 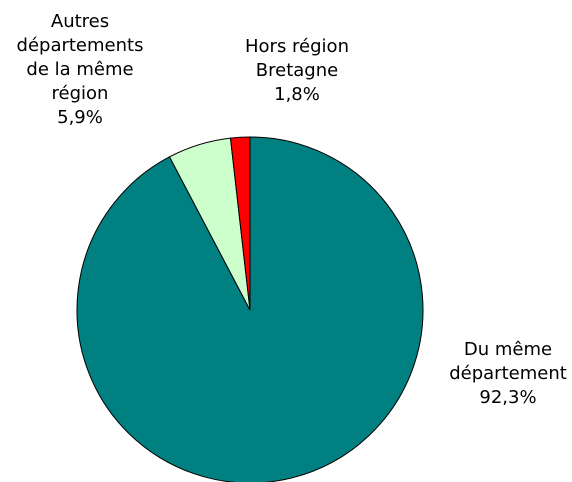 I want to click on pie-slice, so click(x=240, y=223).